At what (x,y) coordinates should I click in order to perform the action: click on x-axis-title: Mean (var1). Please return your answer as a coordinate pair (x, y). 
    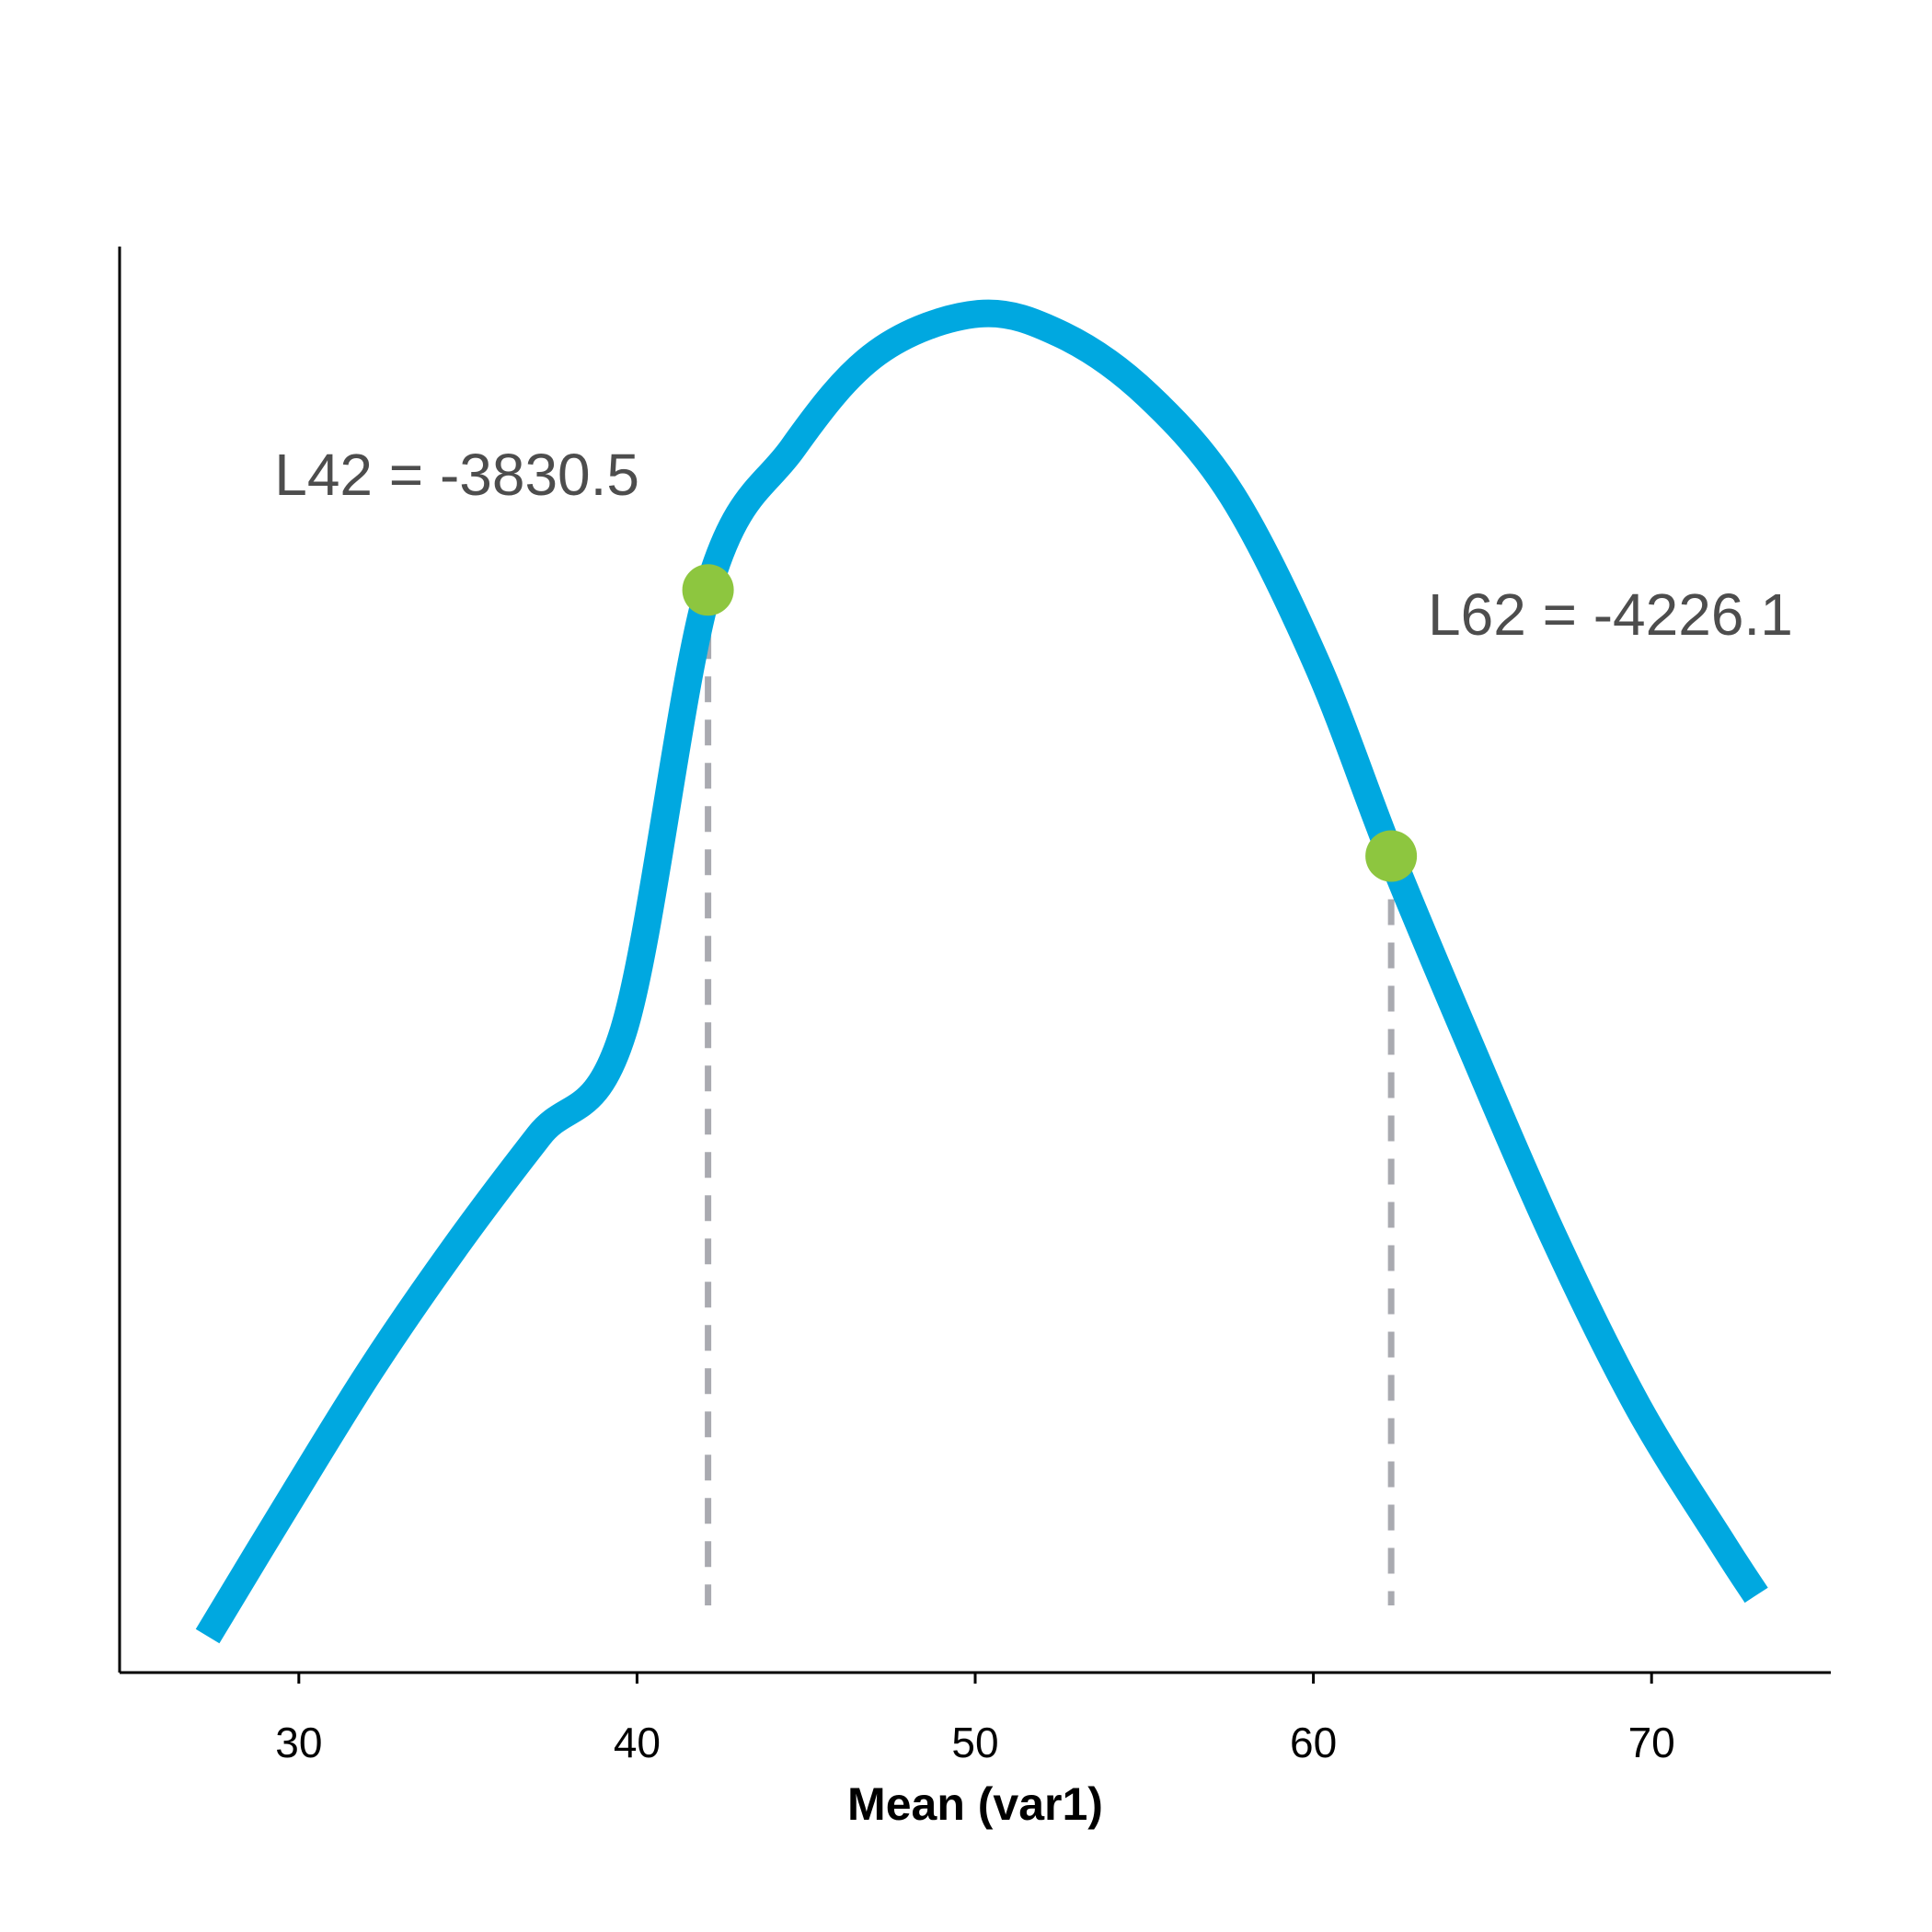
    Looking at the image, I should click on (975, 1804).